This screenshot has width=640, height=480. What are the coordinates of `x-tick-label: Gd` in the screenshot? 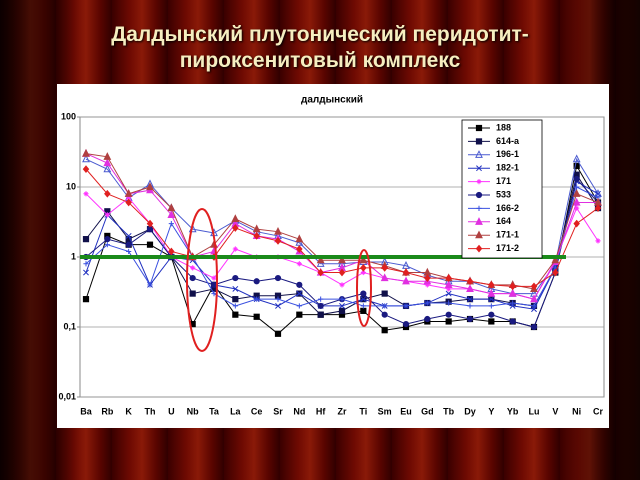 It's located at (427, 411).